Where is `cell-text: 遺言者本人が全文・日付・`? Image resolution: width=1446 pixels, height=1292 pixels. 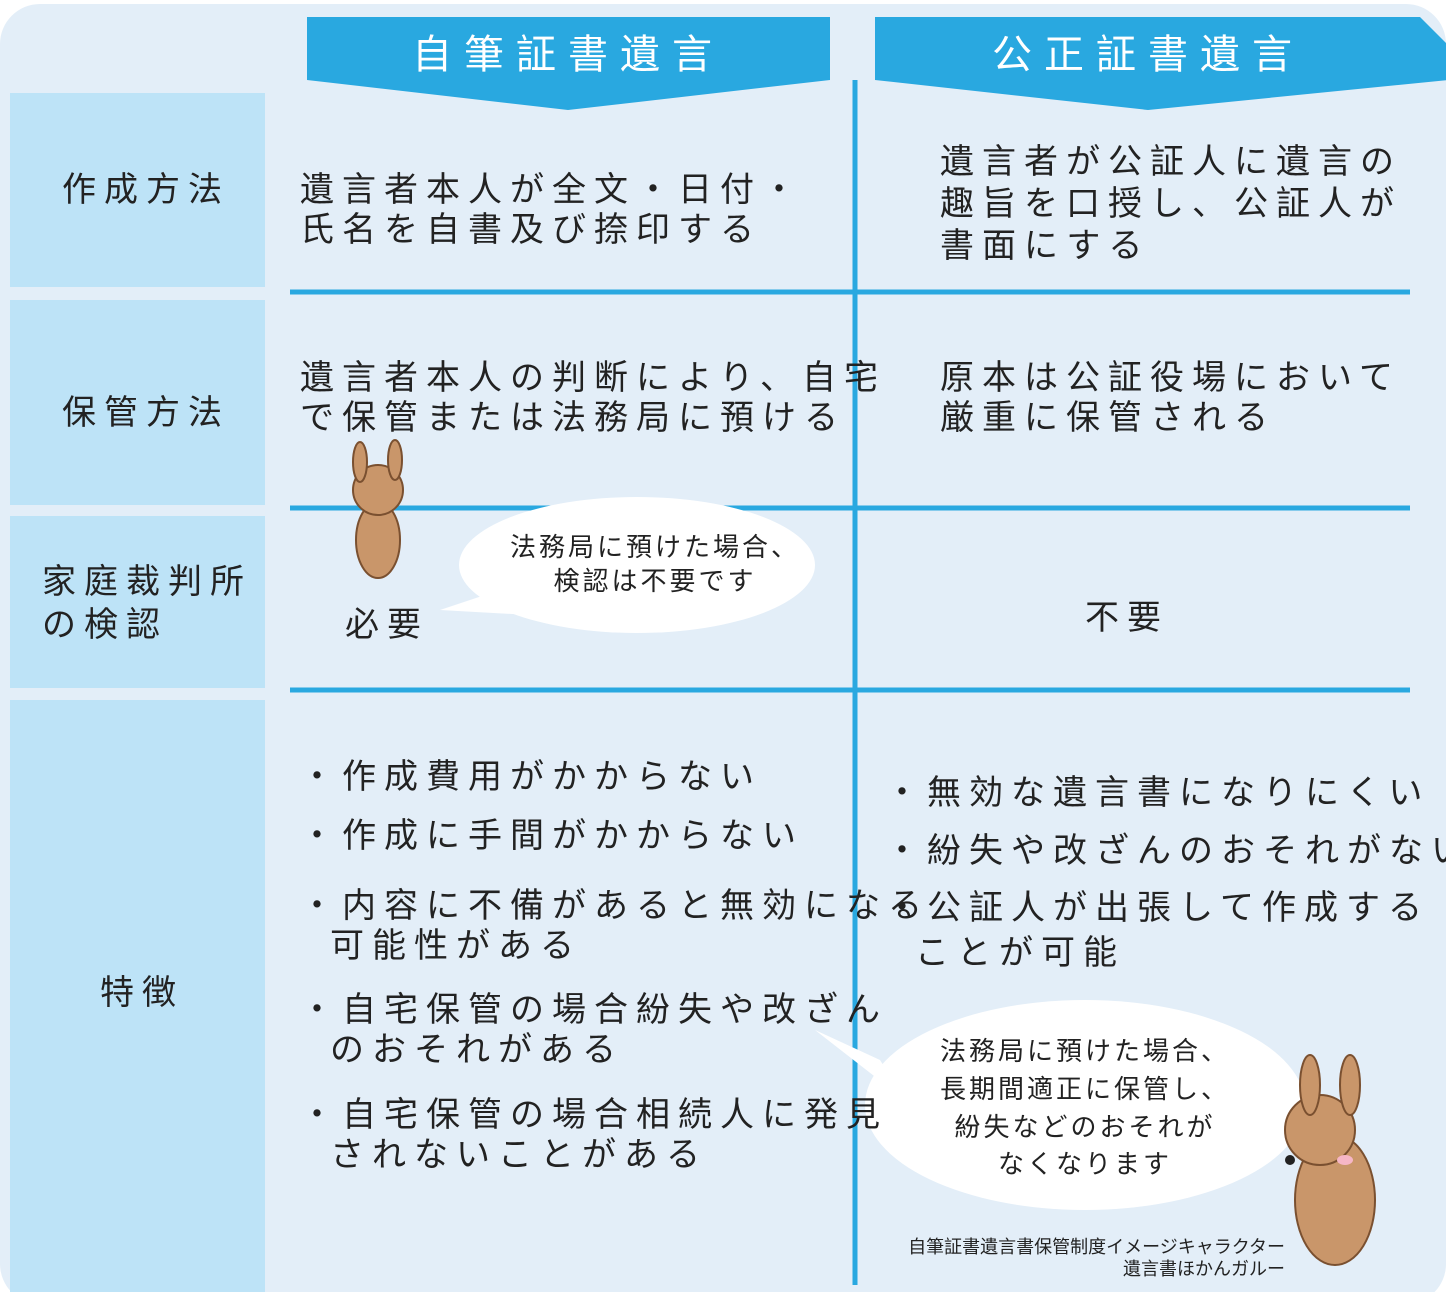 cell-text: 遺言者本人が全文・日付・ is located at coordinates (552, 190).